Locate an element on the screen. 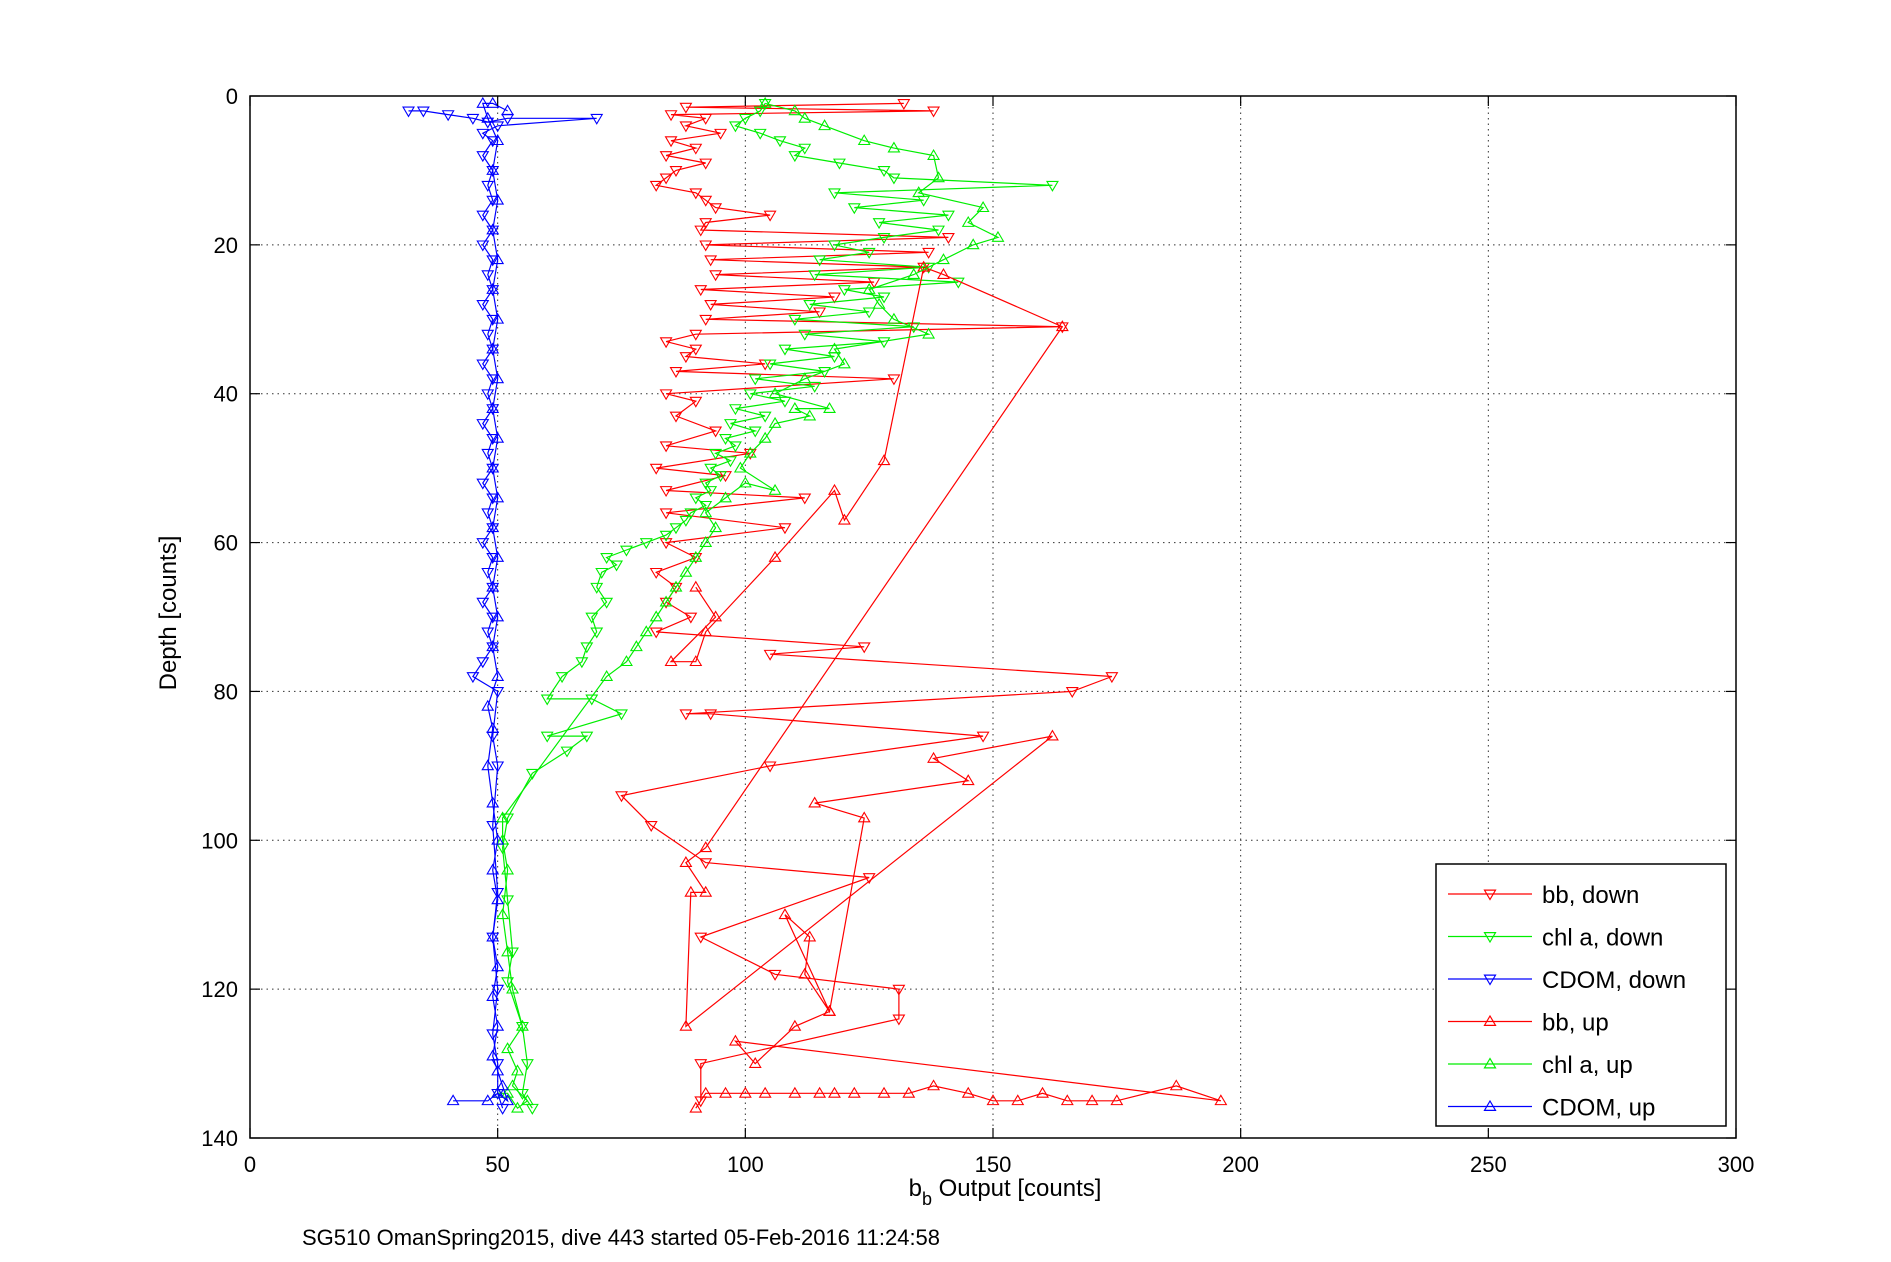  legend-label: chl a, down is located at coordinates (1602, 938).